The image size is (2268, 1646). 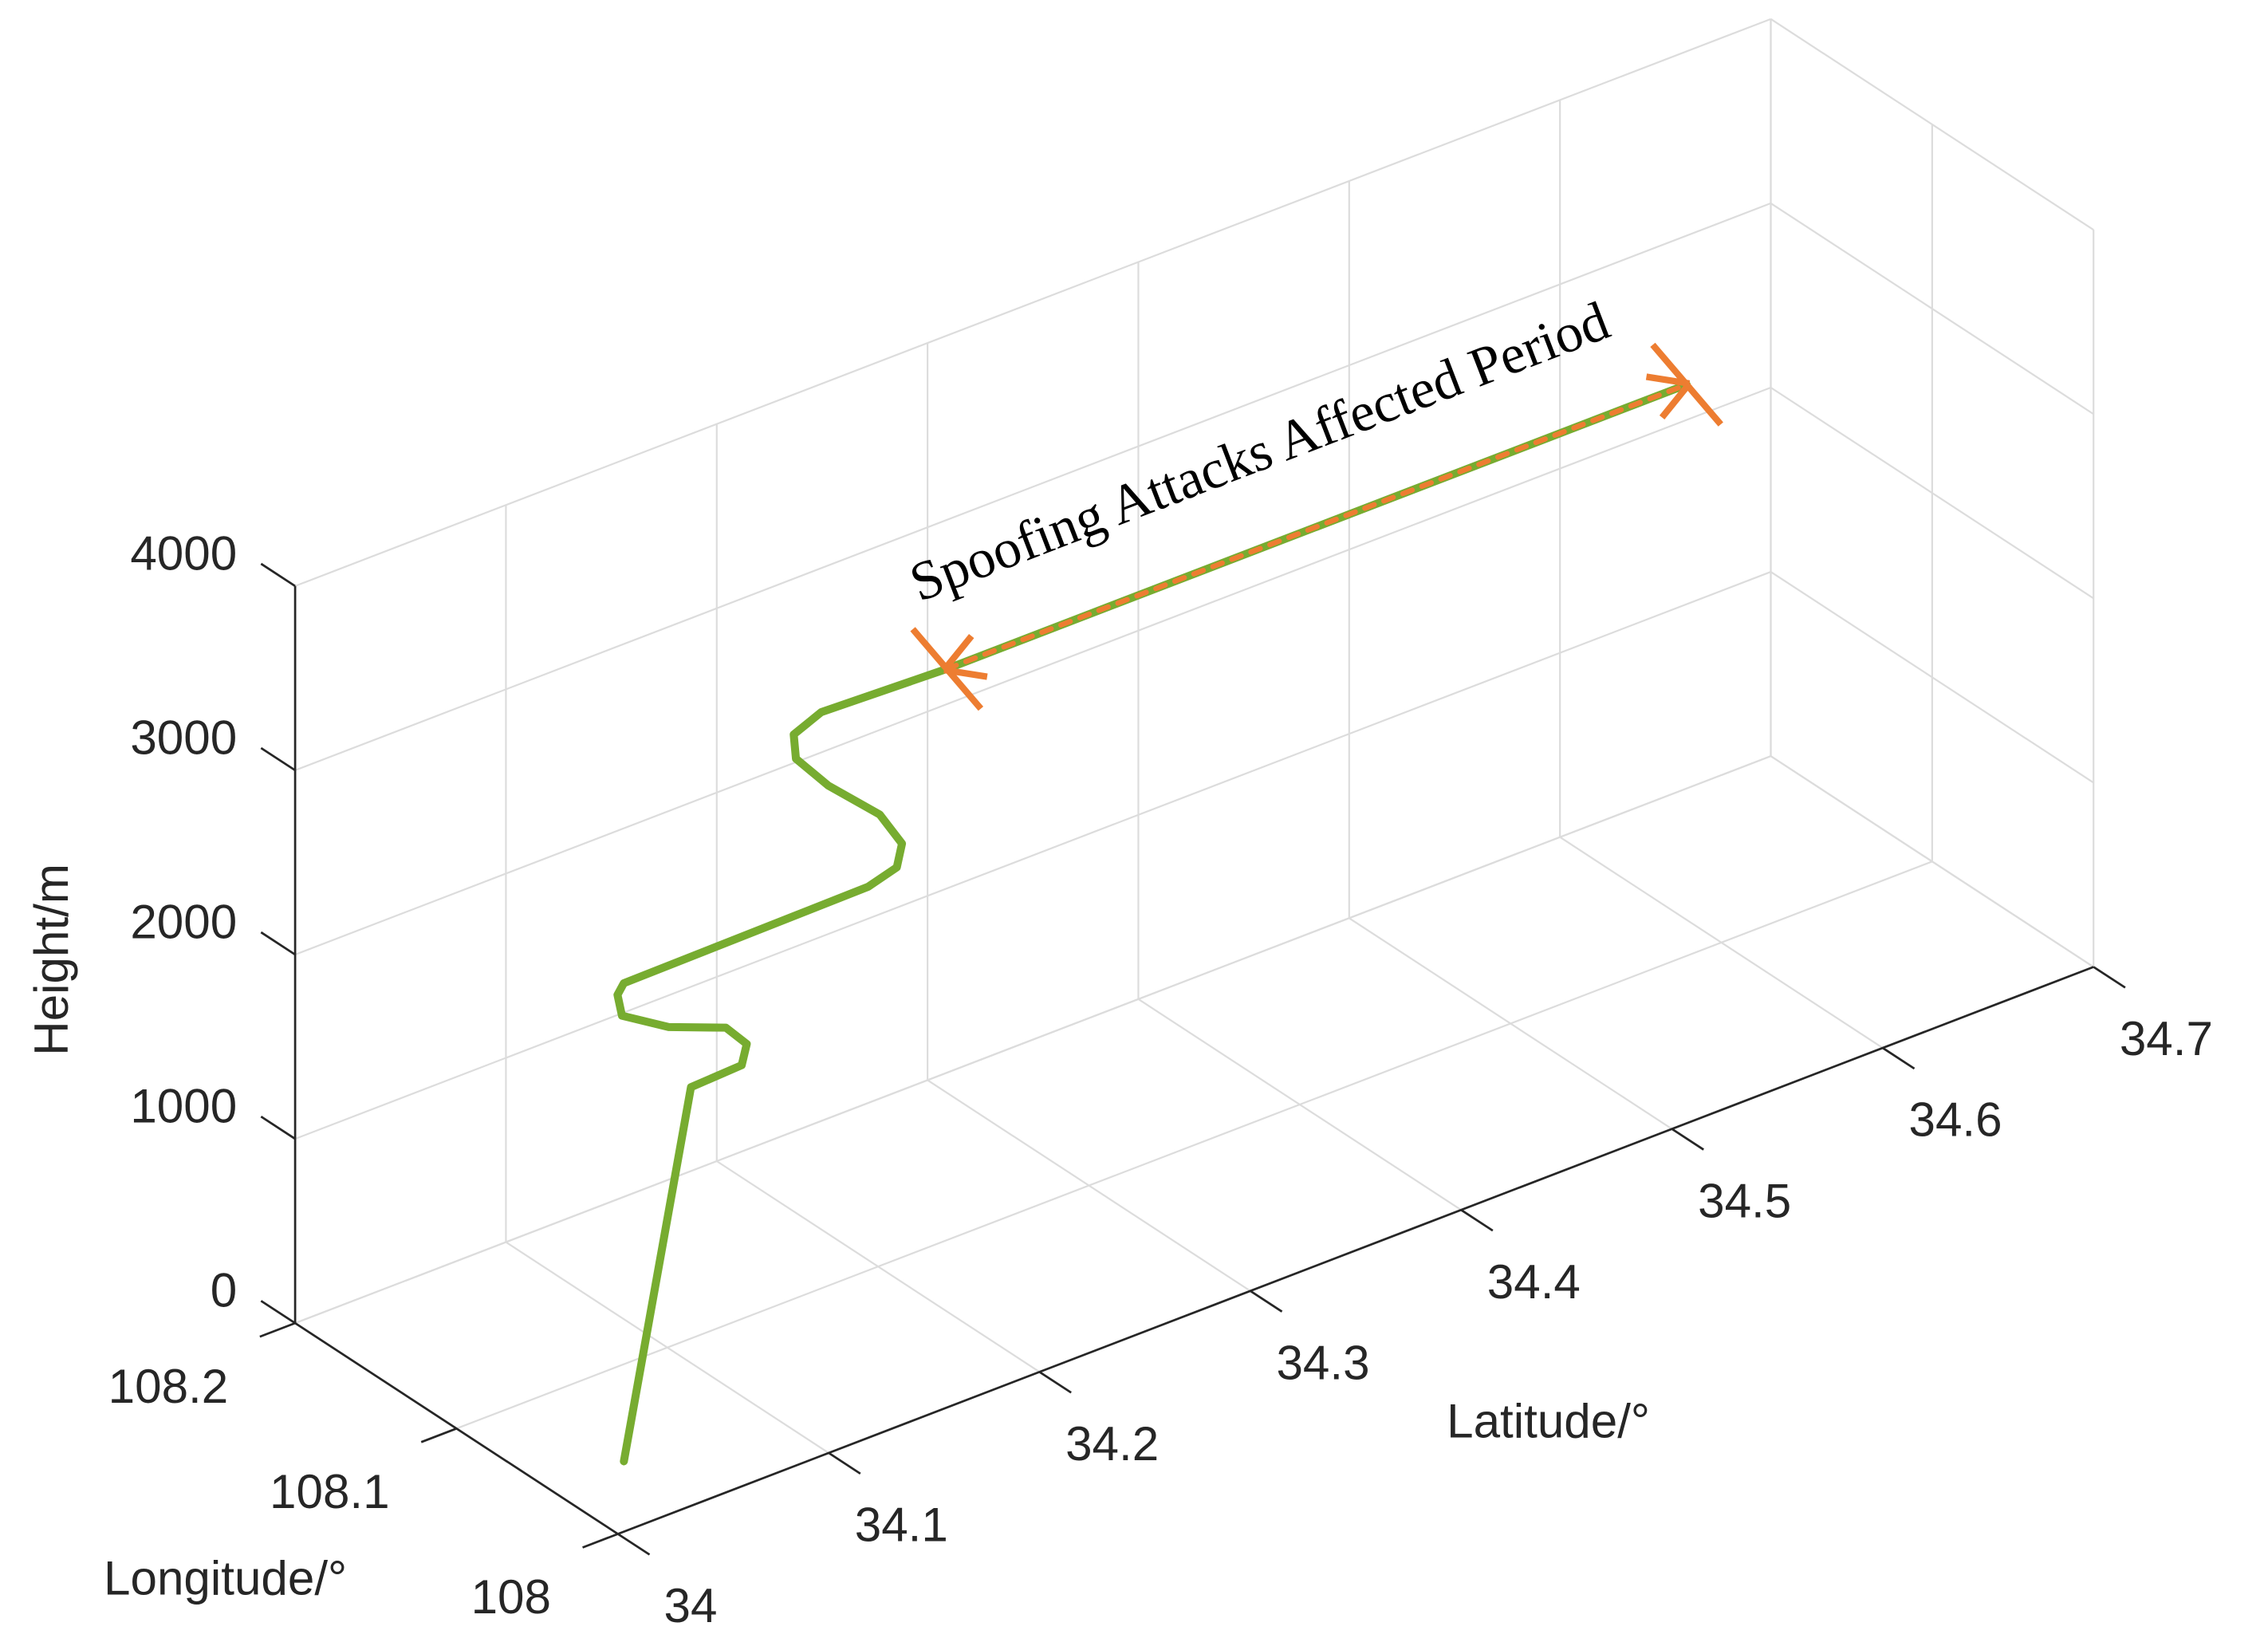 I want to click on x-tick-label: 34.7, so click(x=2166, y=1038).